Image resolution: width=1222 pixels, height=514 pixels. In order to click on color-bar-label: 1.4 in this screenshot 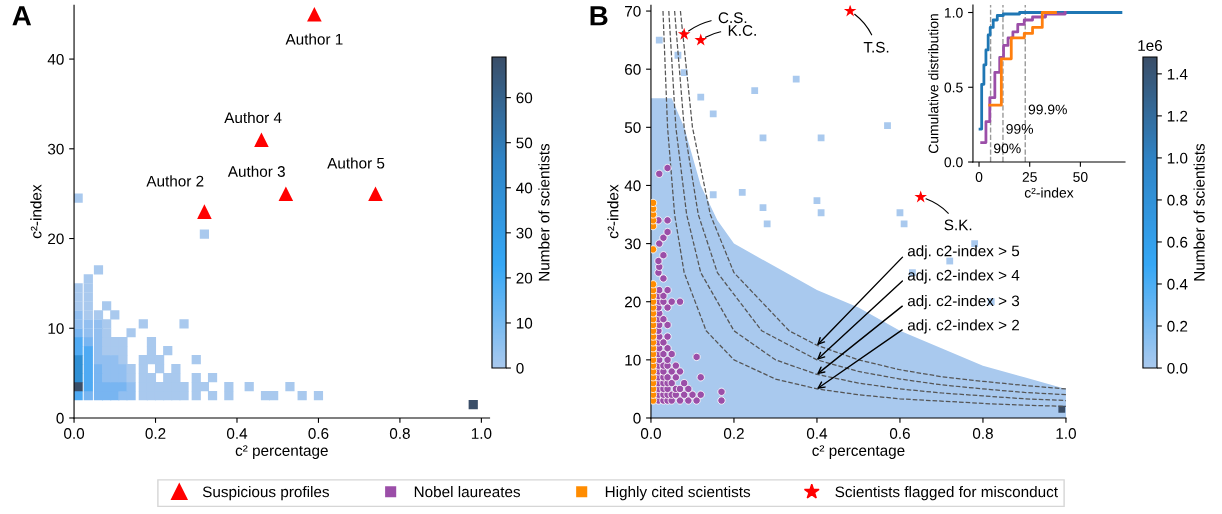, I will do `click(1177, 74)`.